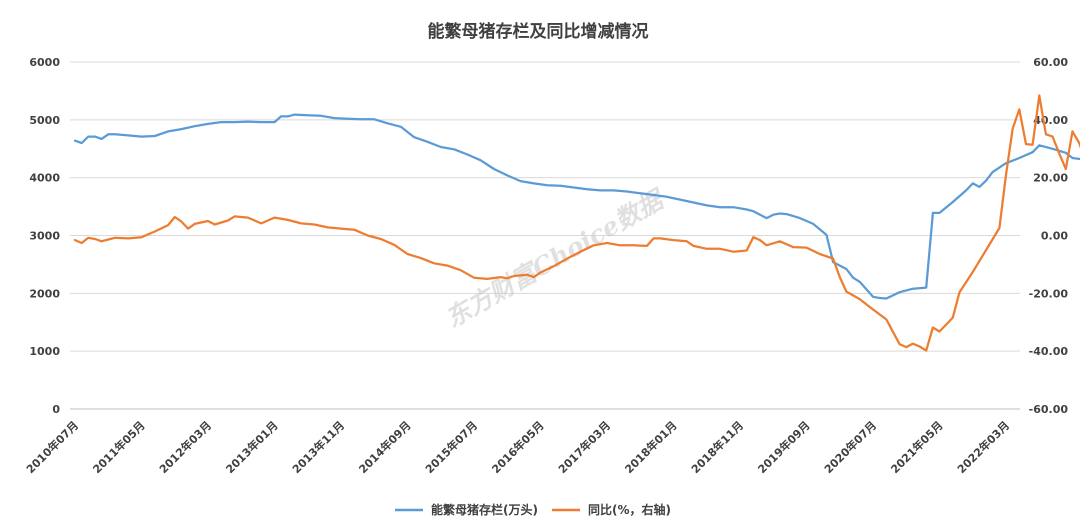 The height and width of the screenshot is (527, 1080). What do you see at coordinates (651, 447) in the screenshot?
I see `x-tick-label: 2018年01月` at bounding box center [651, 447].